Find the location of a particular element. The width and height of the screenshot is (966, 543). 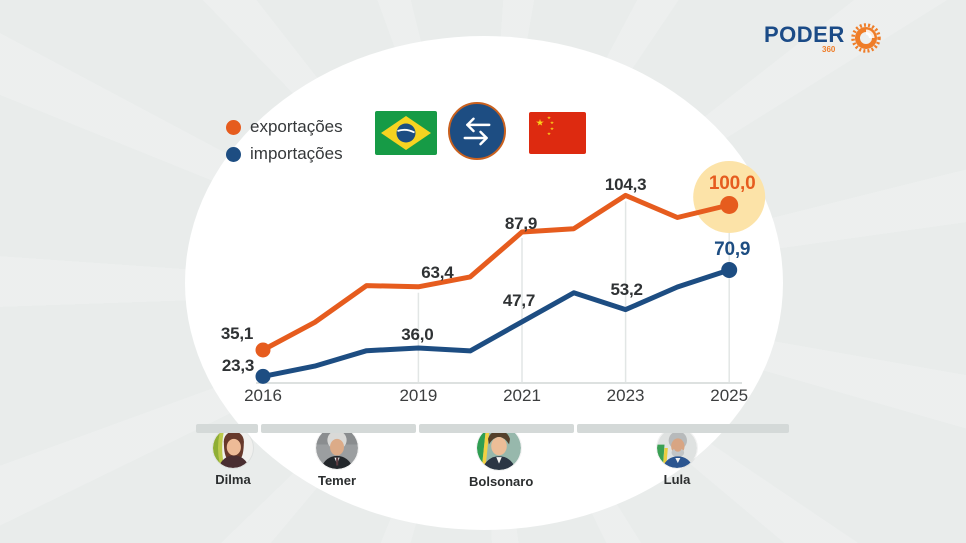

president-bolsonaro: Bolsonaro is located at coordinates (501, 457).